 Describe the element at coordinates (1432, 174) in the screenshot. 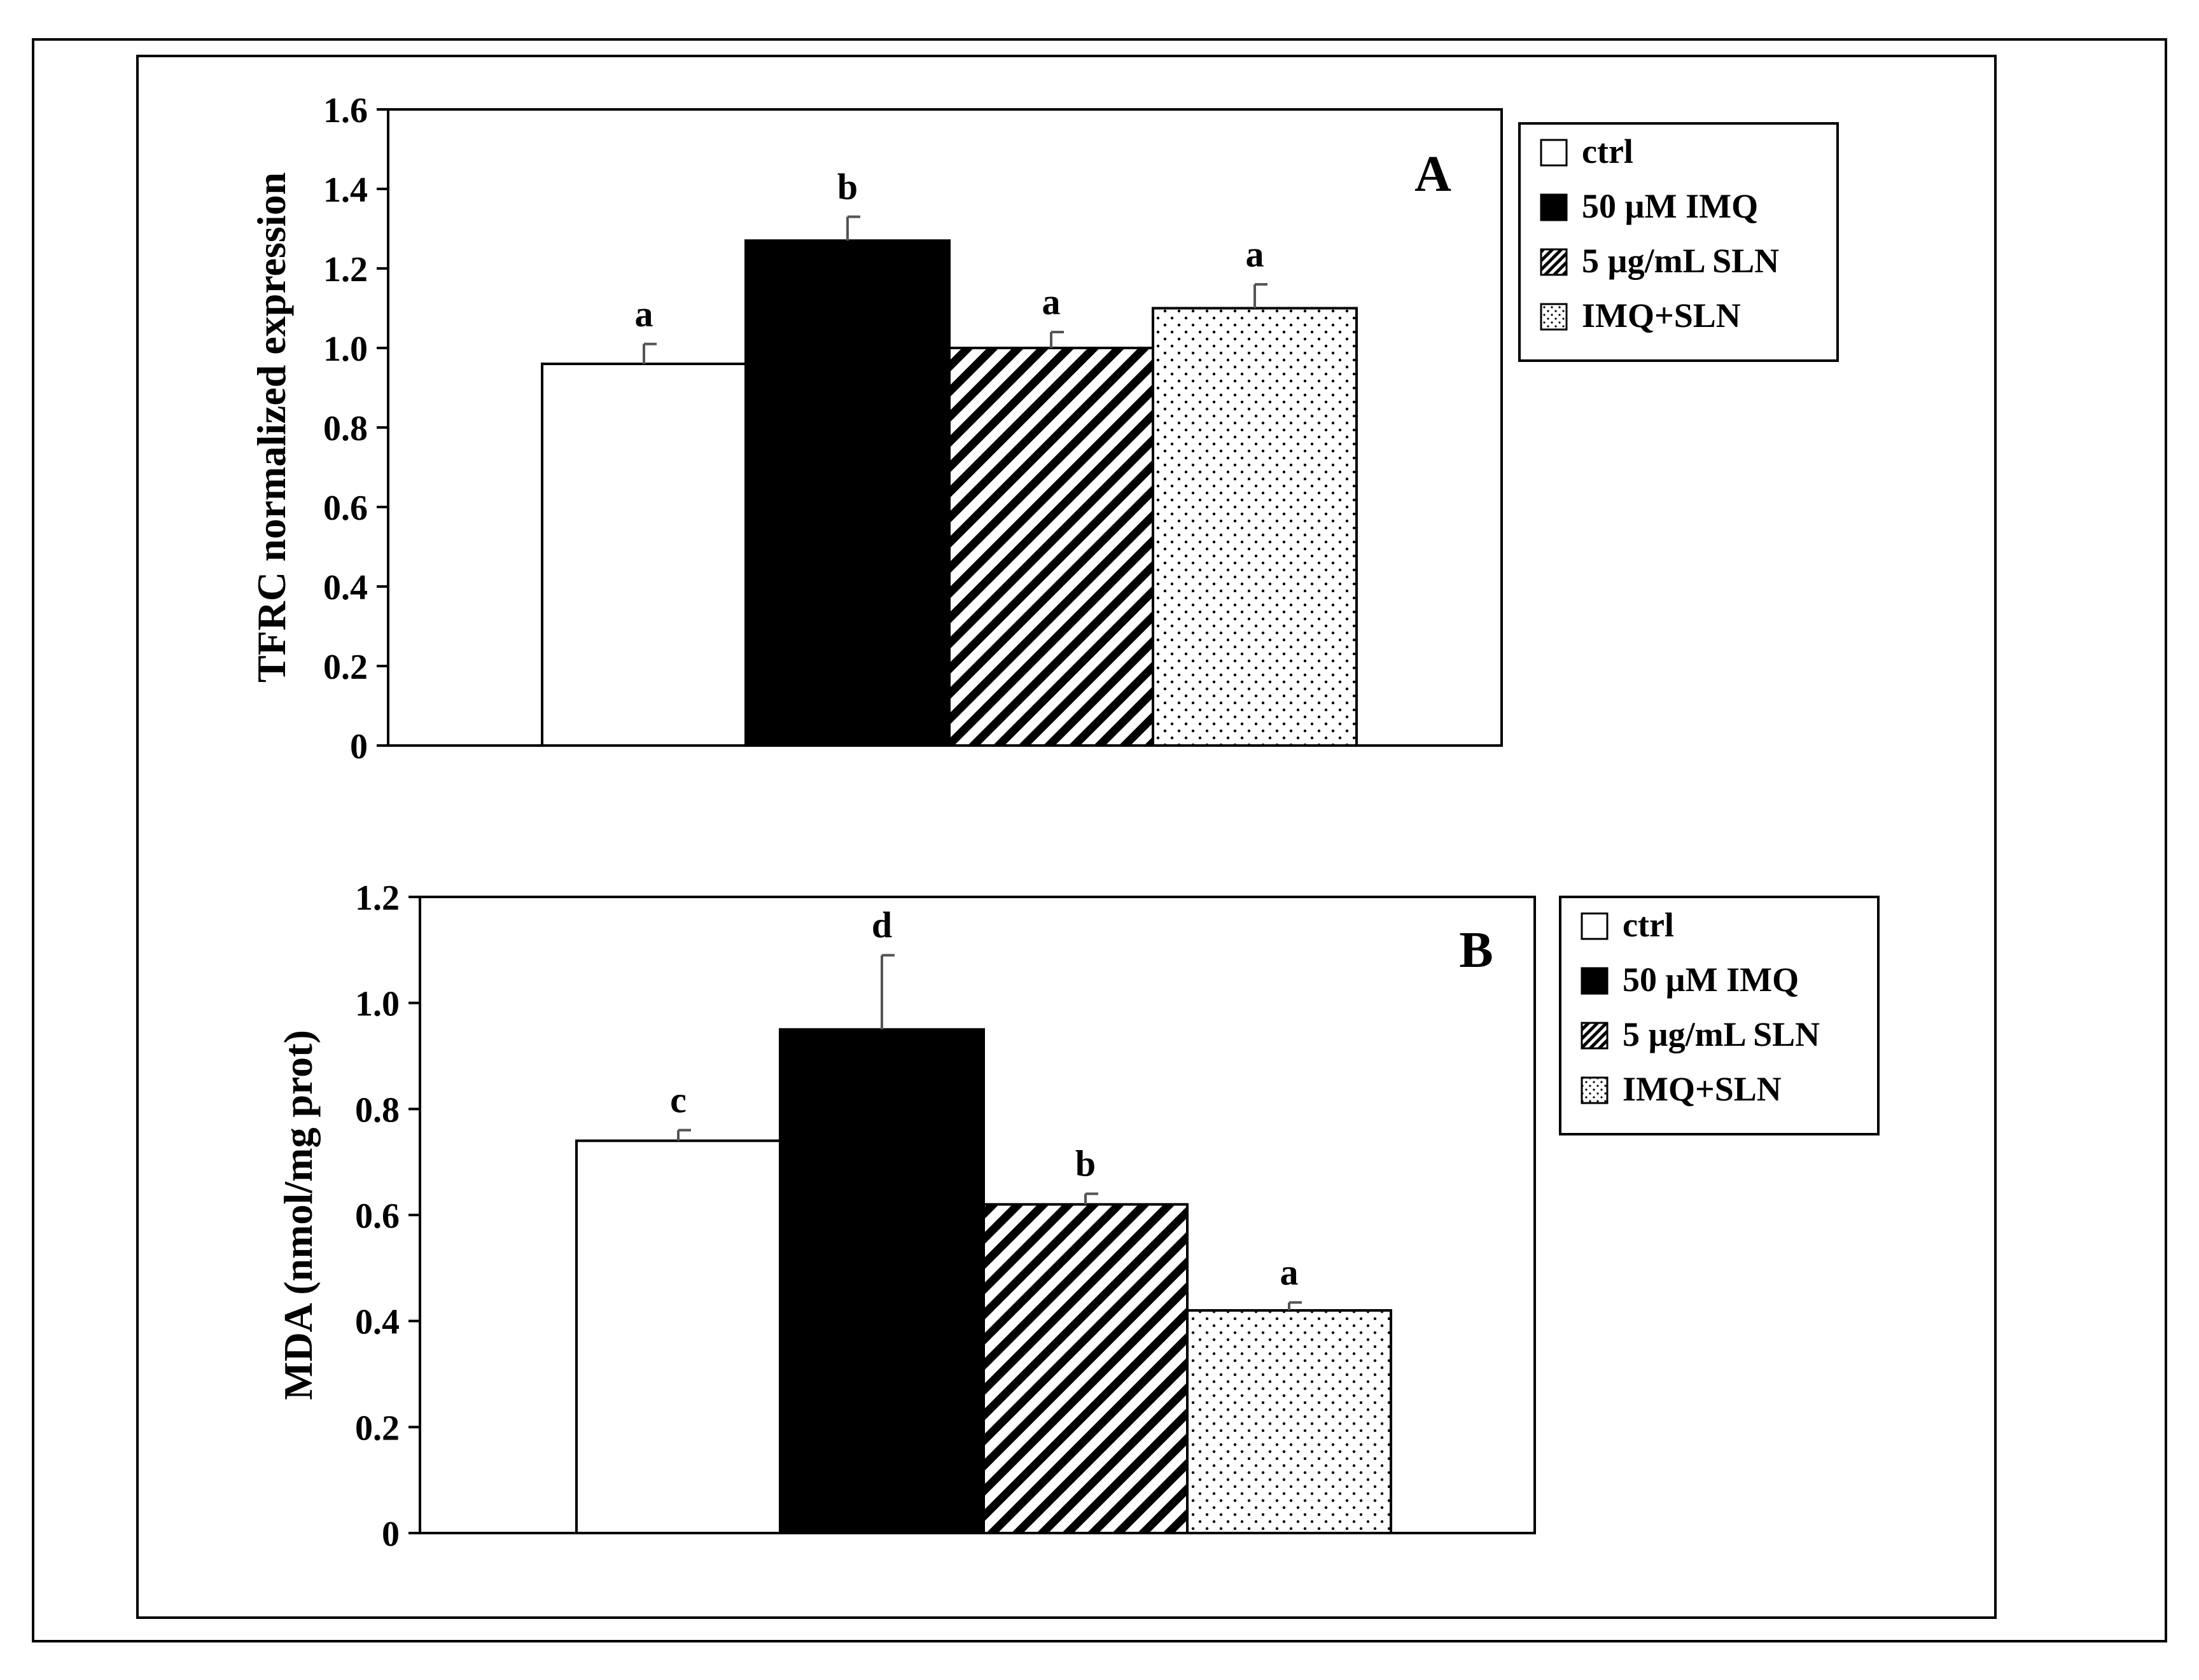

I see `panel-label-a: A` at that location.